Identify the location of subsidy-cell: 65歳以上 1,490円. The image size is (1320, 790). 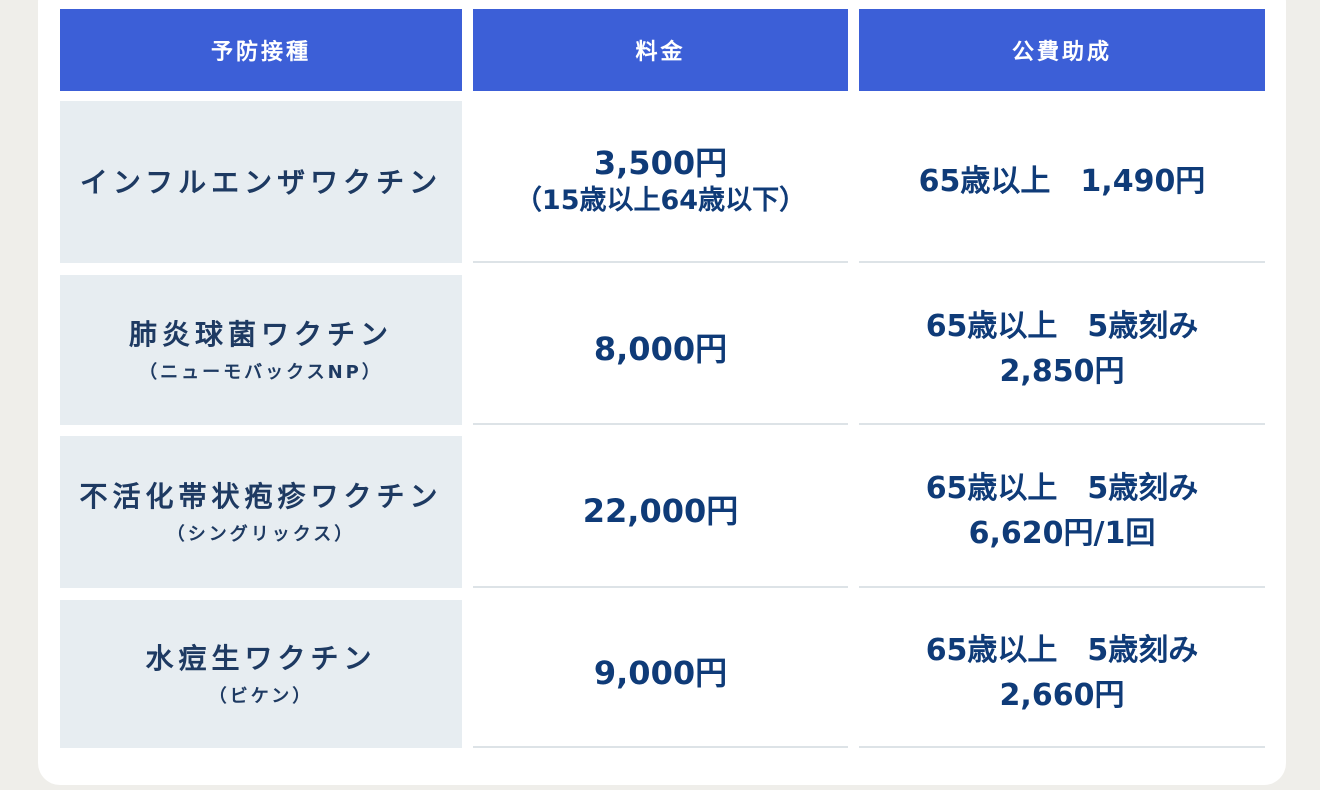
(1062, 182).